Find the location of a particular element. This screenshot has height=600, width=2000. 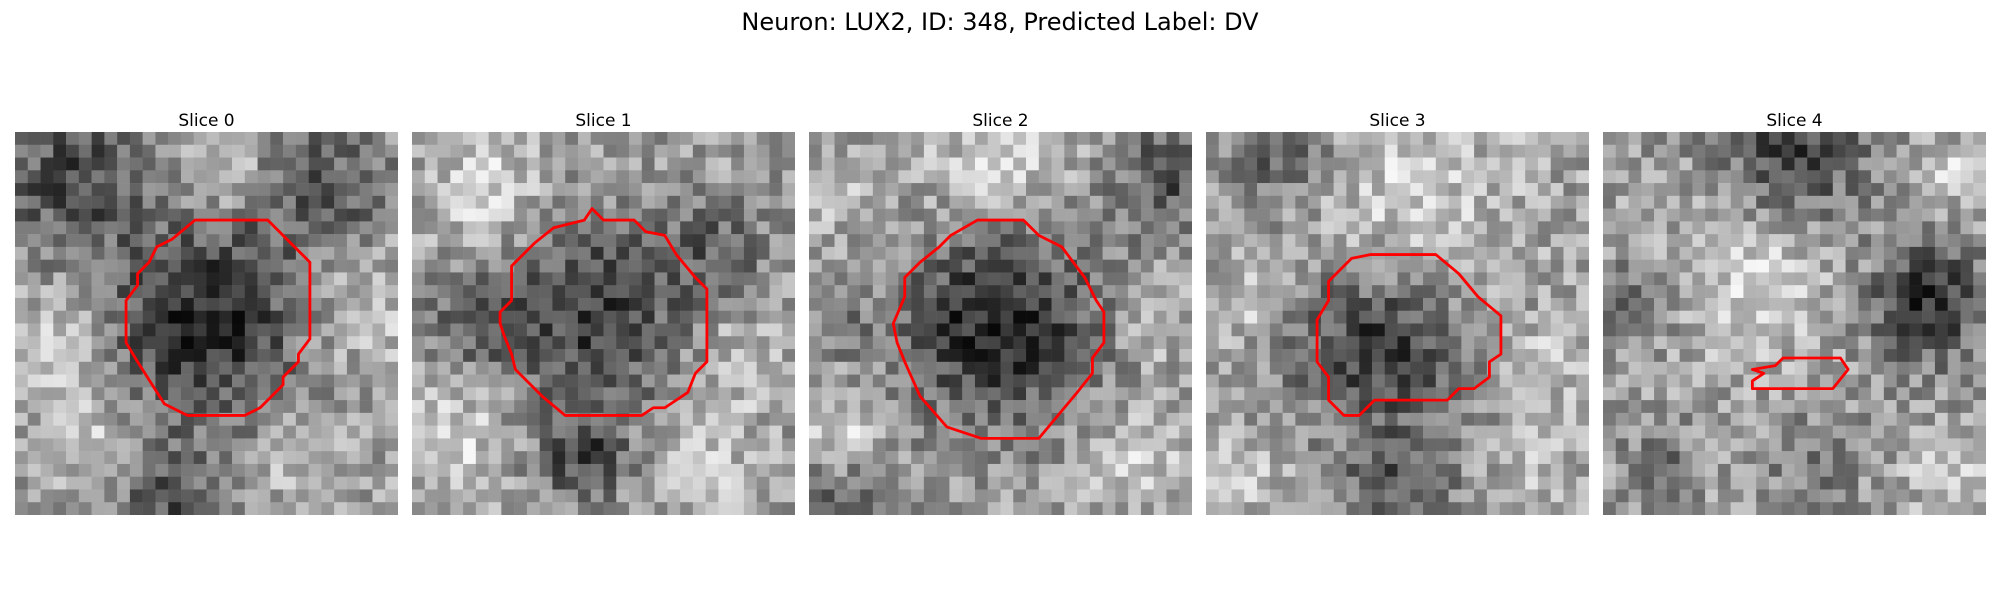

slice-panel-0: Slice 0 is located at coordinates (206, 312).